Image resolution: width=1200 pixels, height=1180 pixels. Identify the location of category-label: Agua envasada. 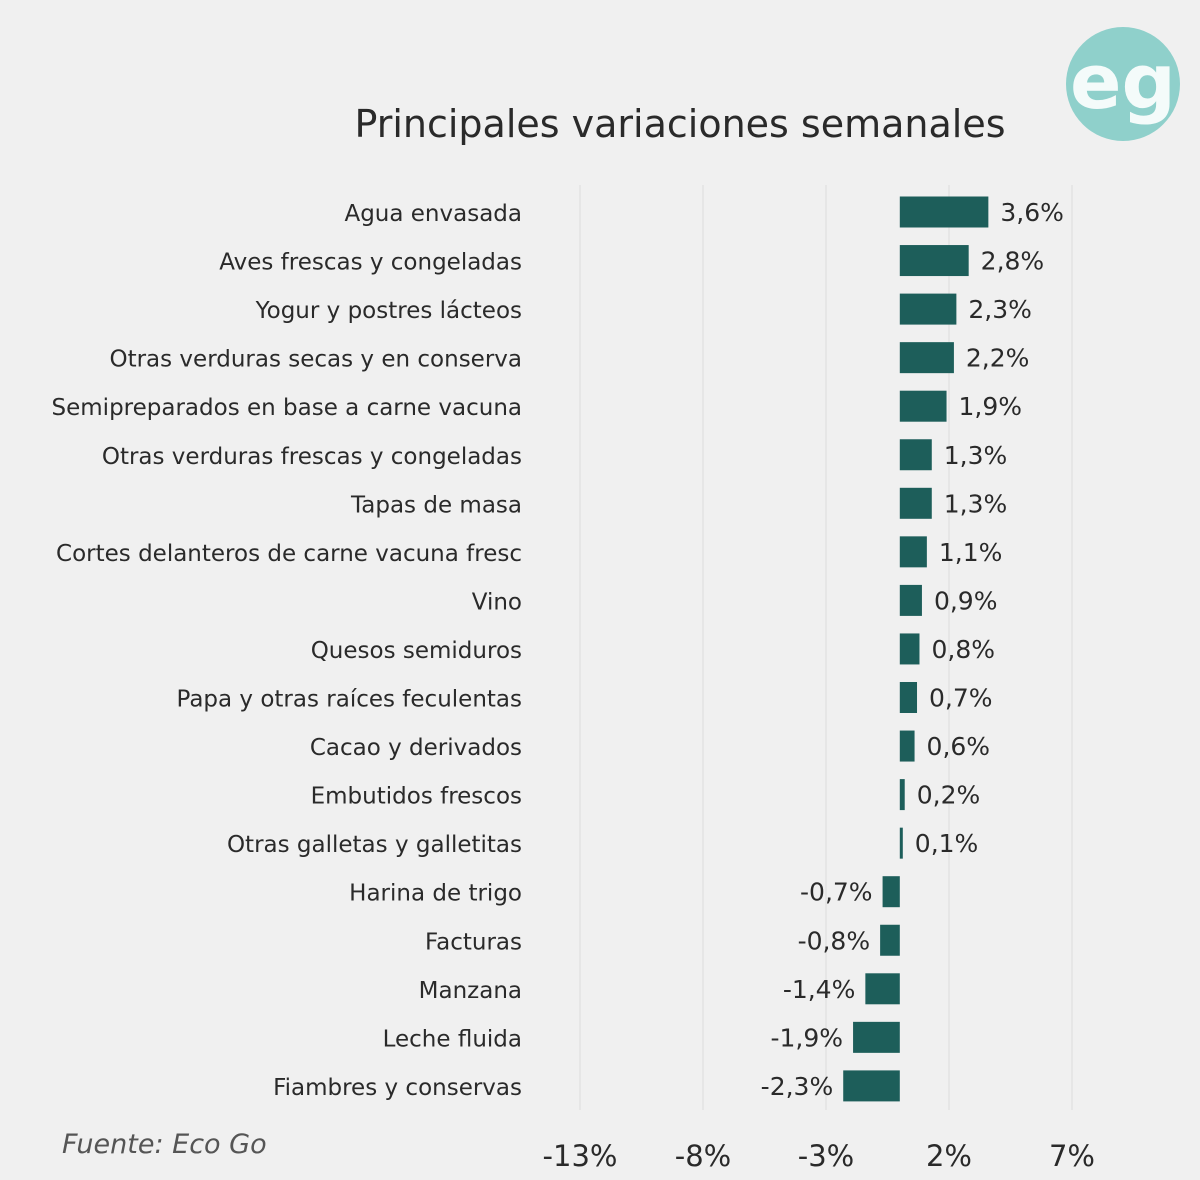
(433, 214).